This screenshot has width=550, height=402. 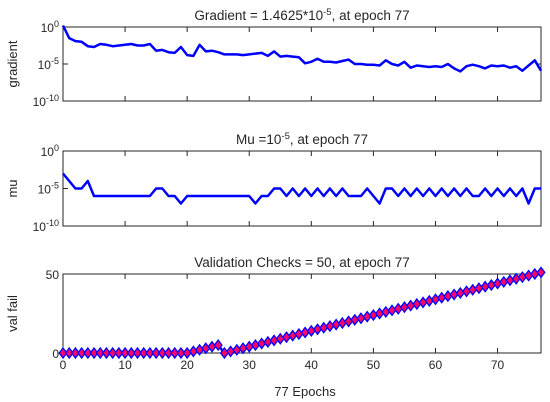 I want to click on x-axis-label: 77 Epochs, so click(x=305, y=391).